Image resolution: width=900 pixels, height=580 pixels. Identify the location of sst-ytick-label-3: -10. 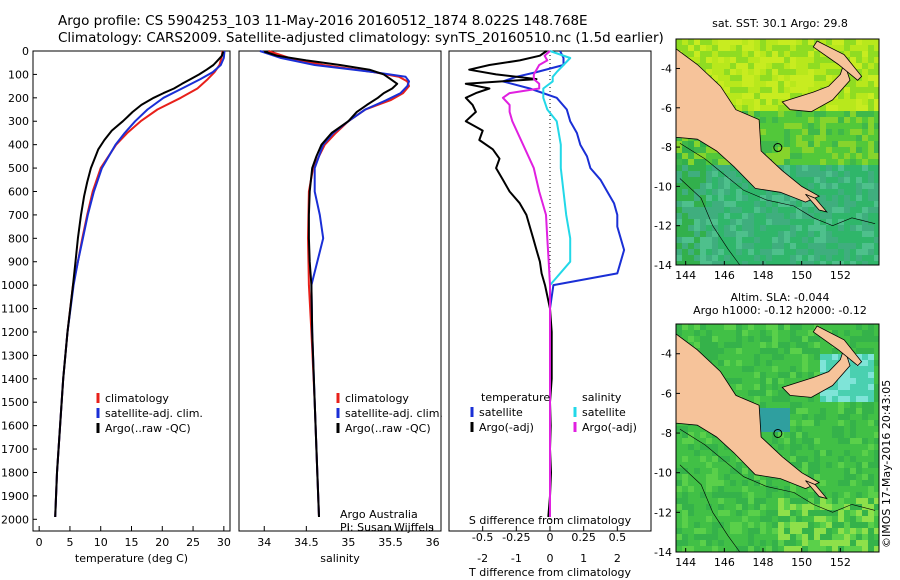
(663, 186).